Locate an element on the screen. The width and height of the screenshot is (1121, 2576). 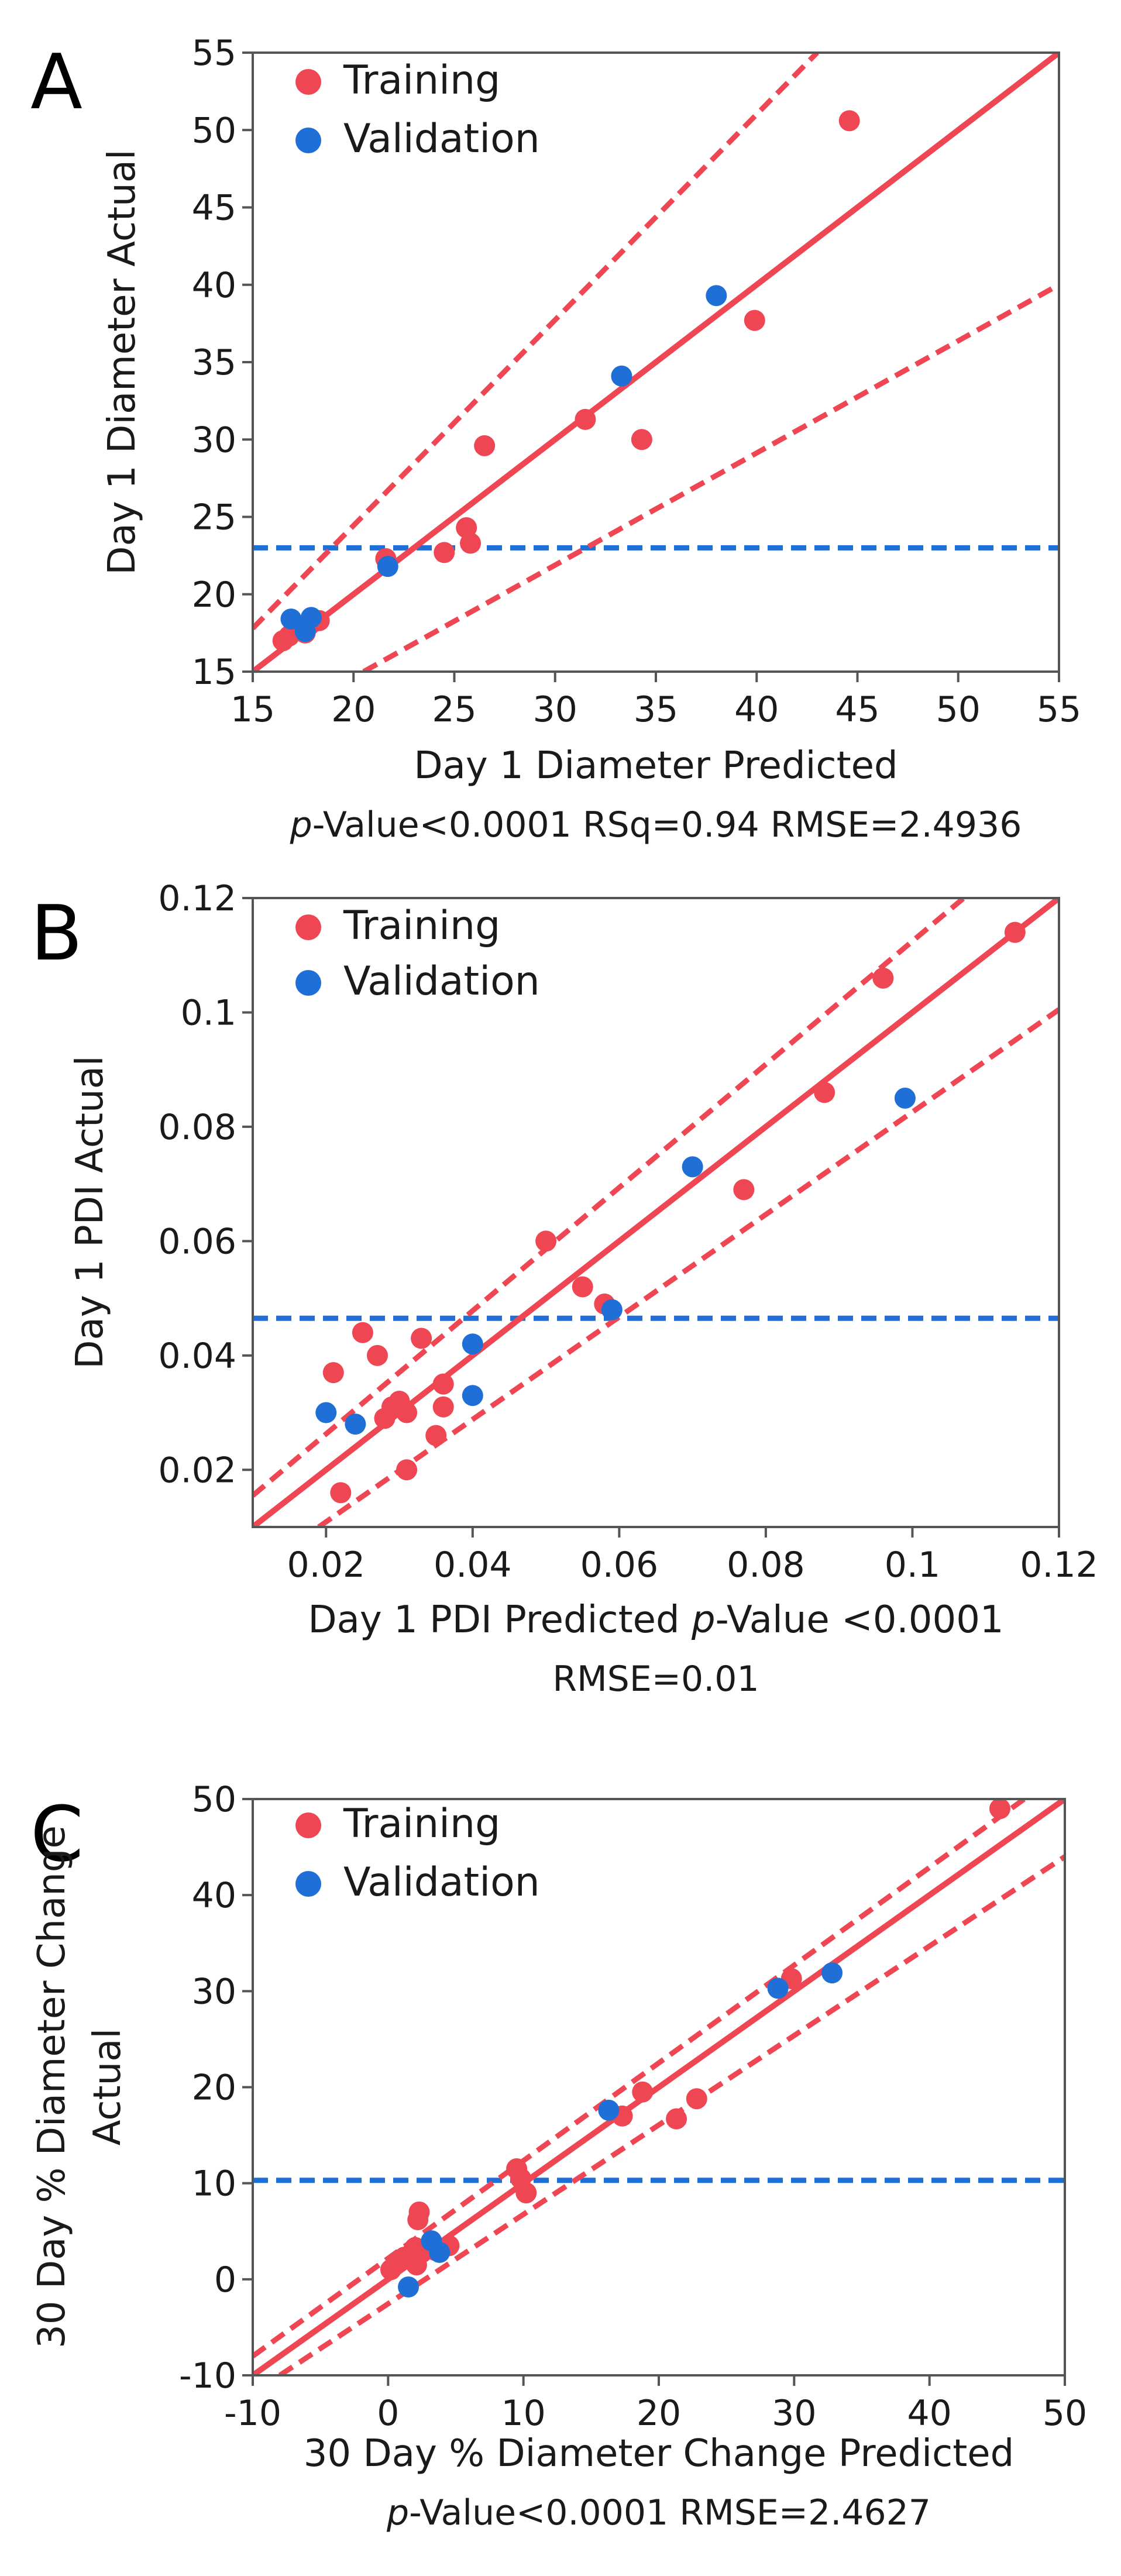
stats-line2: RMSE=0.01 is located at coordinates (656, 1679).